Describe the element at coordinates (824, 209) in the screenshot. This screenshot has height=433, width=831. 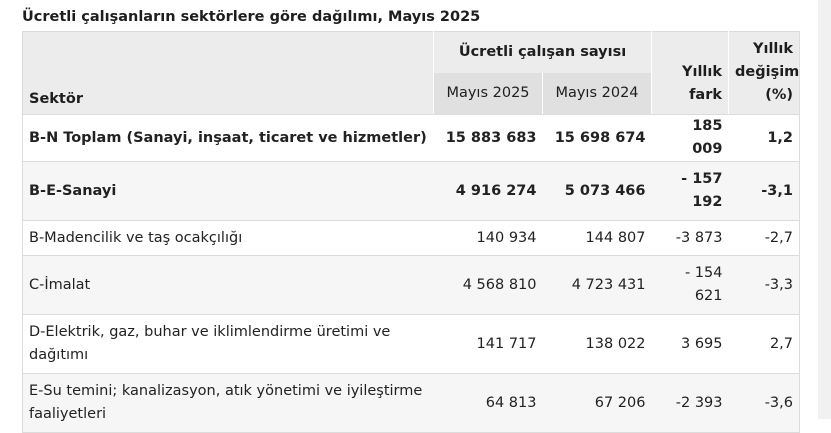
I see `page-scrollbar` at that location.